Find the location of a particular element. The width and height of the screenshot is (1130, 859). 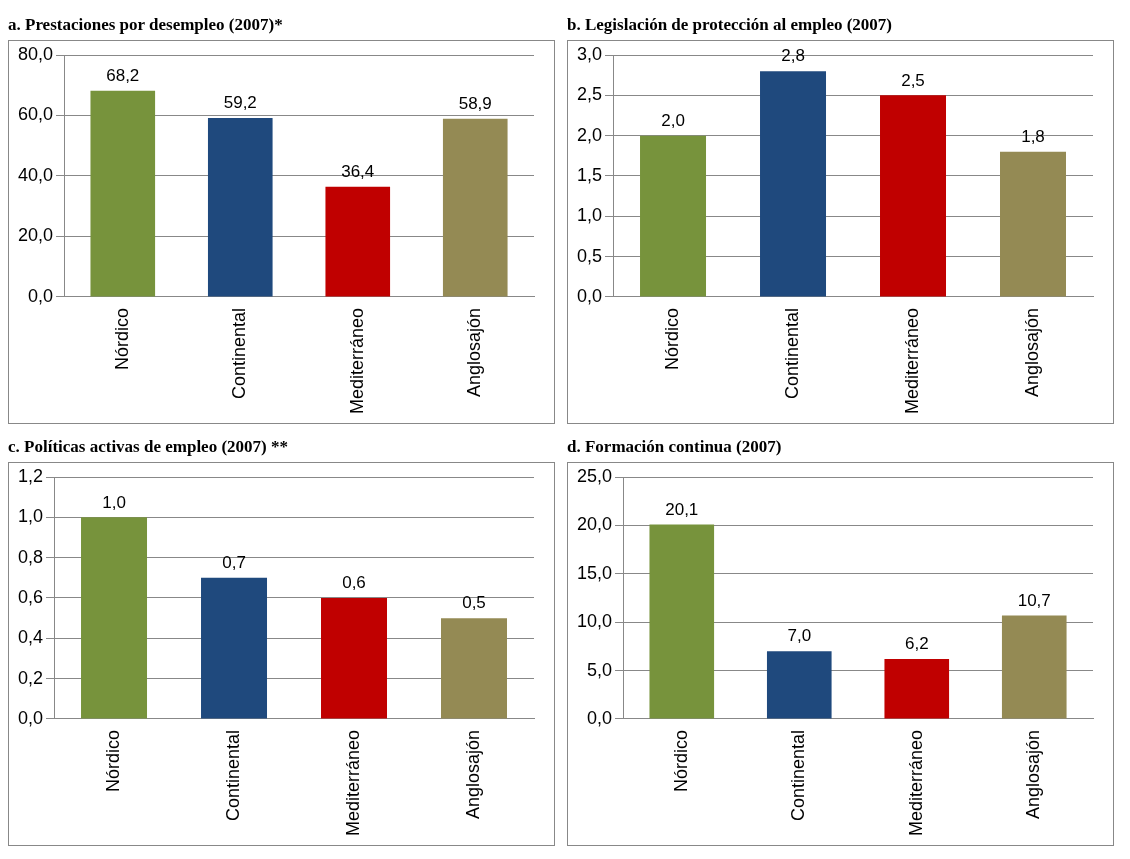

y-tick-label: 0,2 is located at coordinates (30, 677).